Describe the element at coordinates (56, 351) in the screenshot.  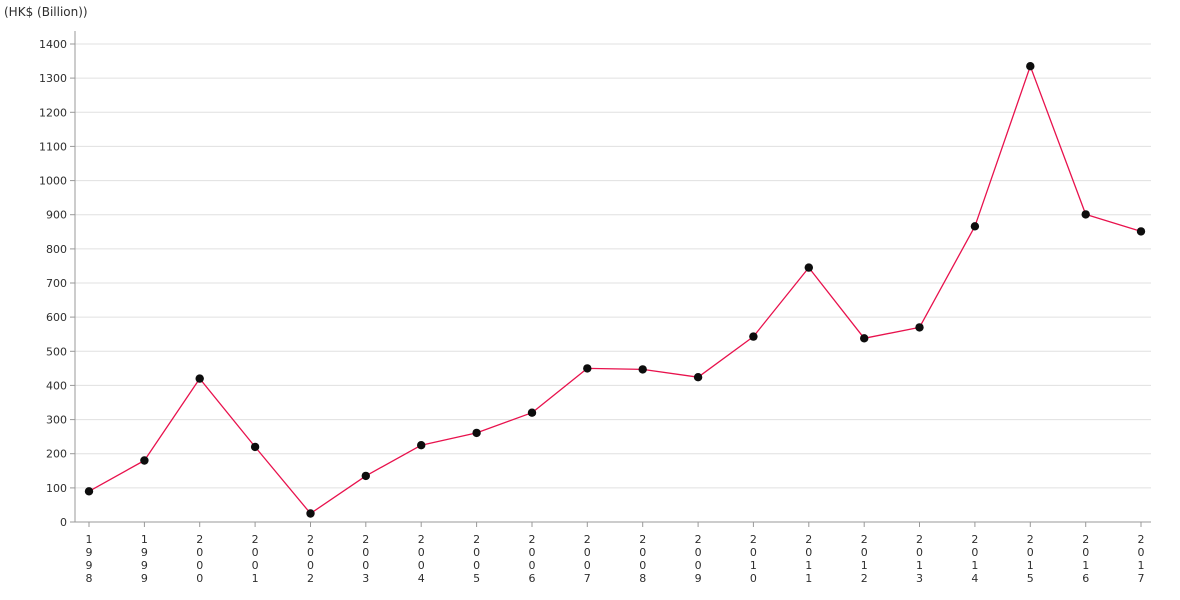
I see `y-tick-label: 500` at that location.